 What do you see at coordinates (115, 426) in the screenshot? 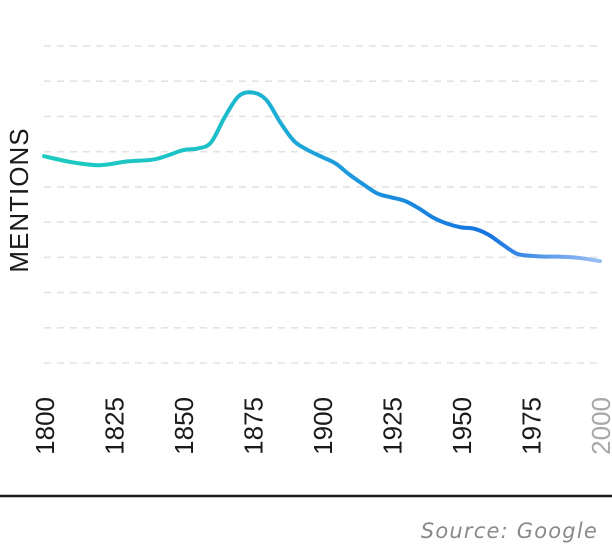
I see `x-tick-label: 1825` at bounding box center [115, 426].